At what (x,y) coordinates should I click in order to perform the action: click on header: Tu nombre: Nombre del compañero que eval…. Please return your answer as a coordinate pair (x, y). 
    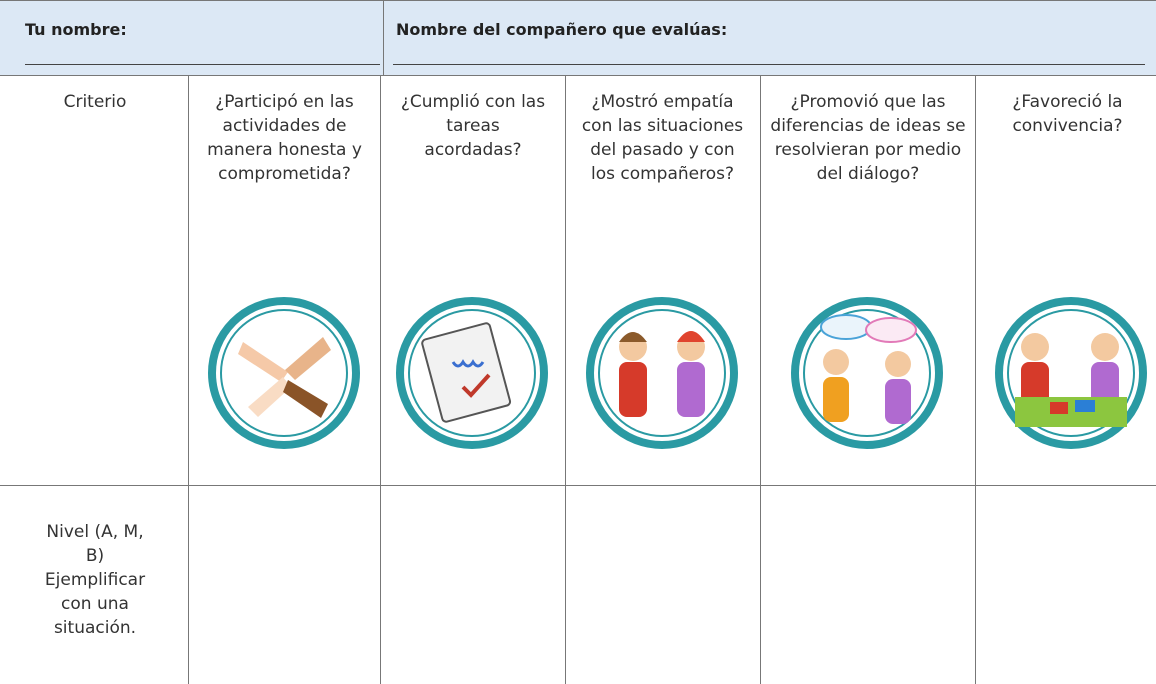
    Looking at the image, I should click on (578, 37).